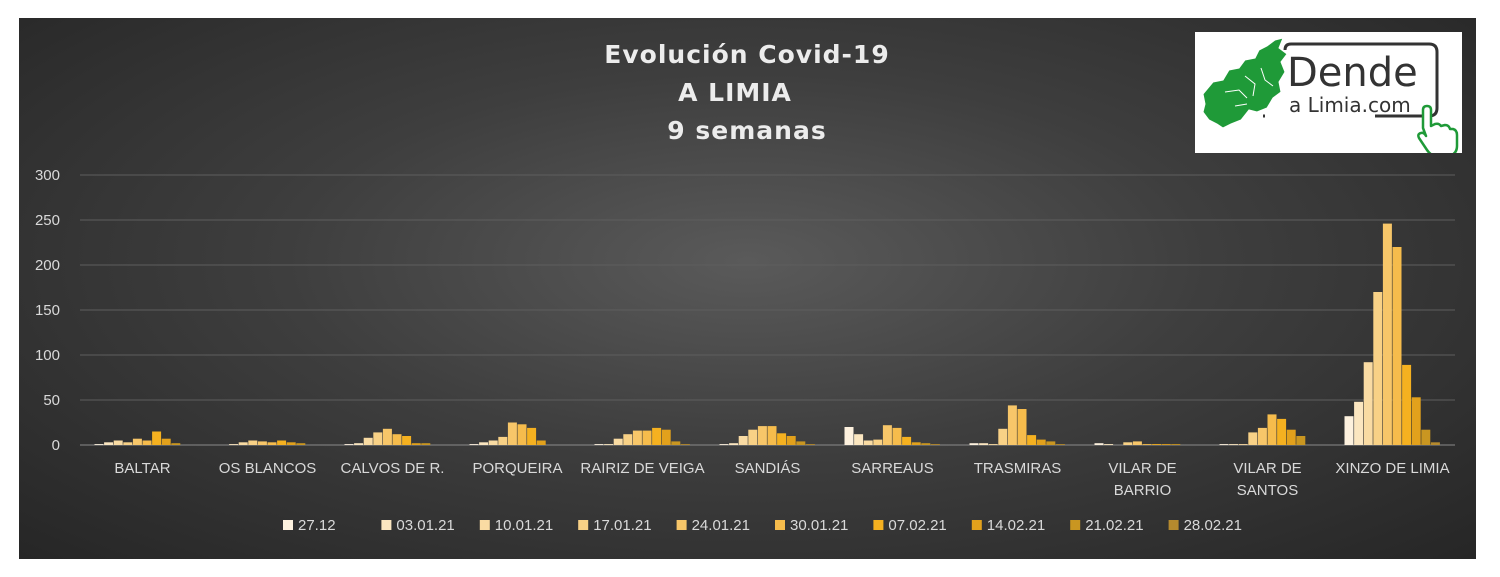 The image size is (1500, 577). What do you see at coordinates (811, 525) in the screenshot?
I see `legend-item: 30.01.21` at bounding box center [811, 525].